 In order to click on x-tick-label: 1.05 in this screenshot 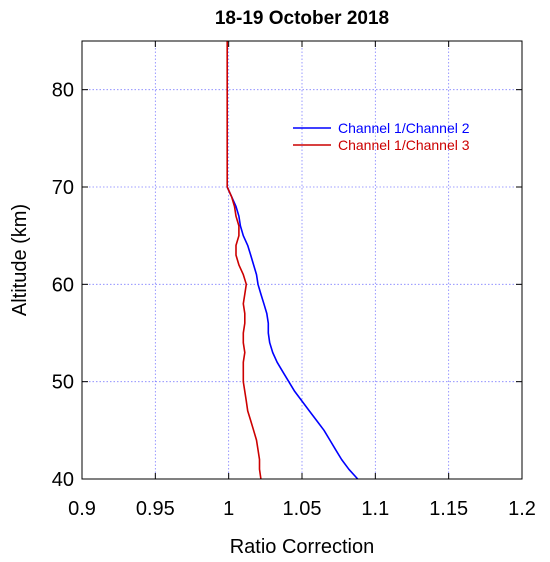, I will do `click(302, 509)`.